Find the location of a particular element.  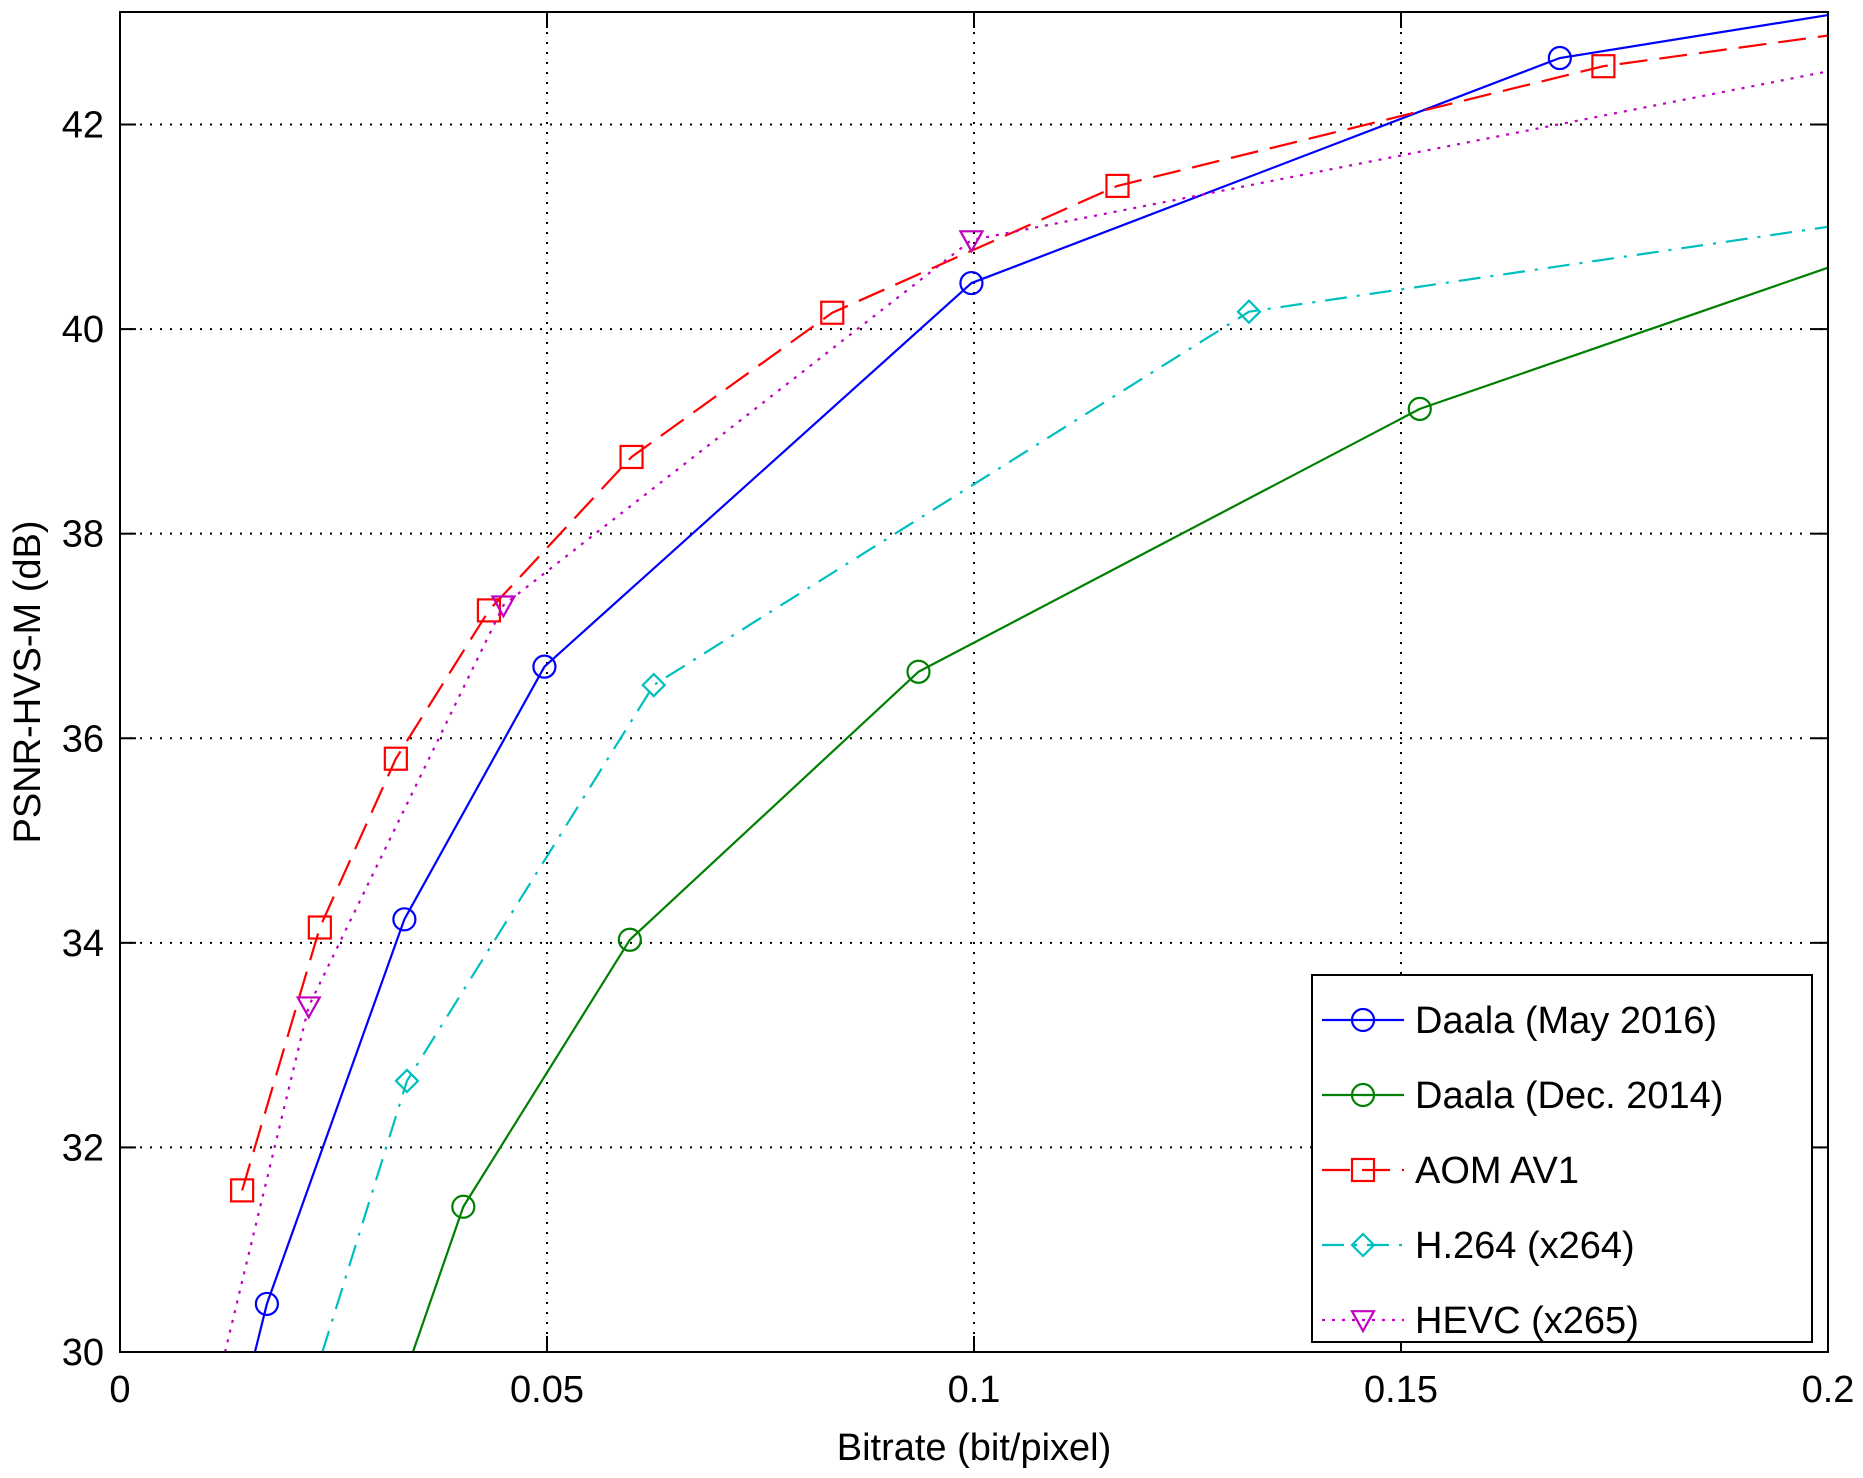

x-axis-label: Bitrate (bit/pixel) is located at coordinates (974, 1448).